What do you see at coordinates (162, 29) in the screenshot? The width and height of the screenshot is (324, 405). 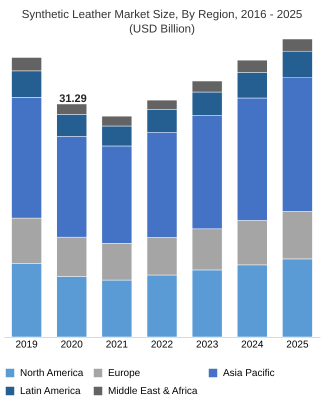 I see `chart-subtitle: (USD Billion)` at bounding box center [162, 29].